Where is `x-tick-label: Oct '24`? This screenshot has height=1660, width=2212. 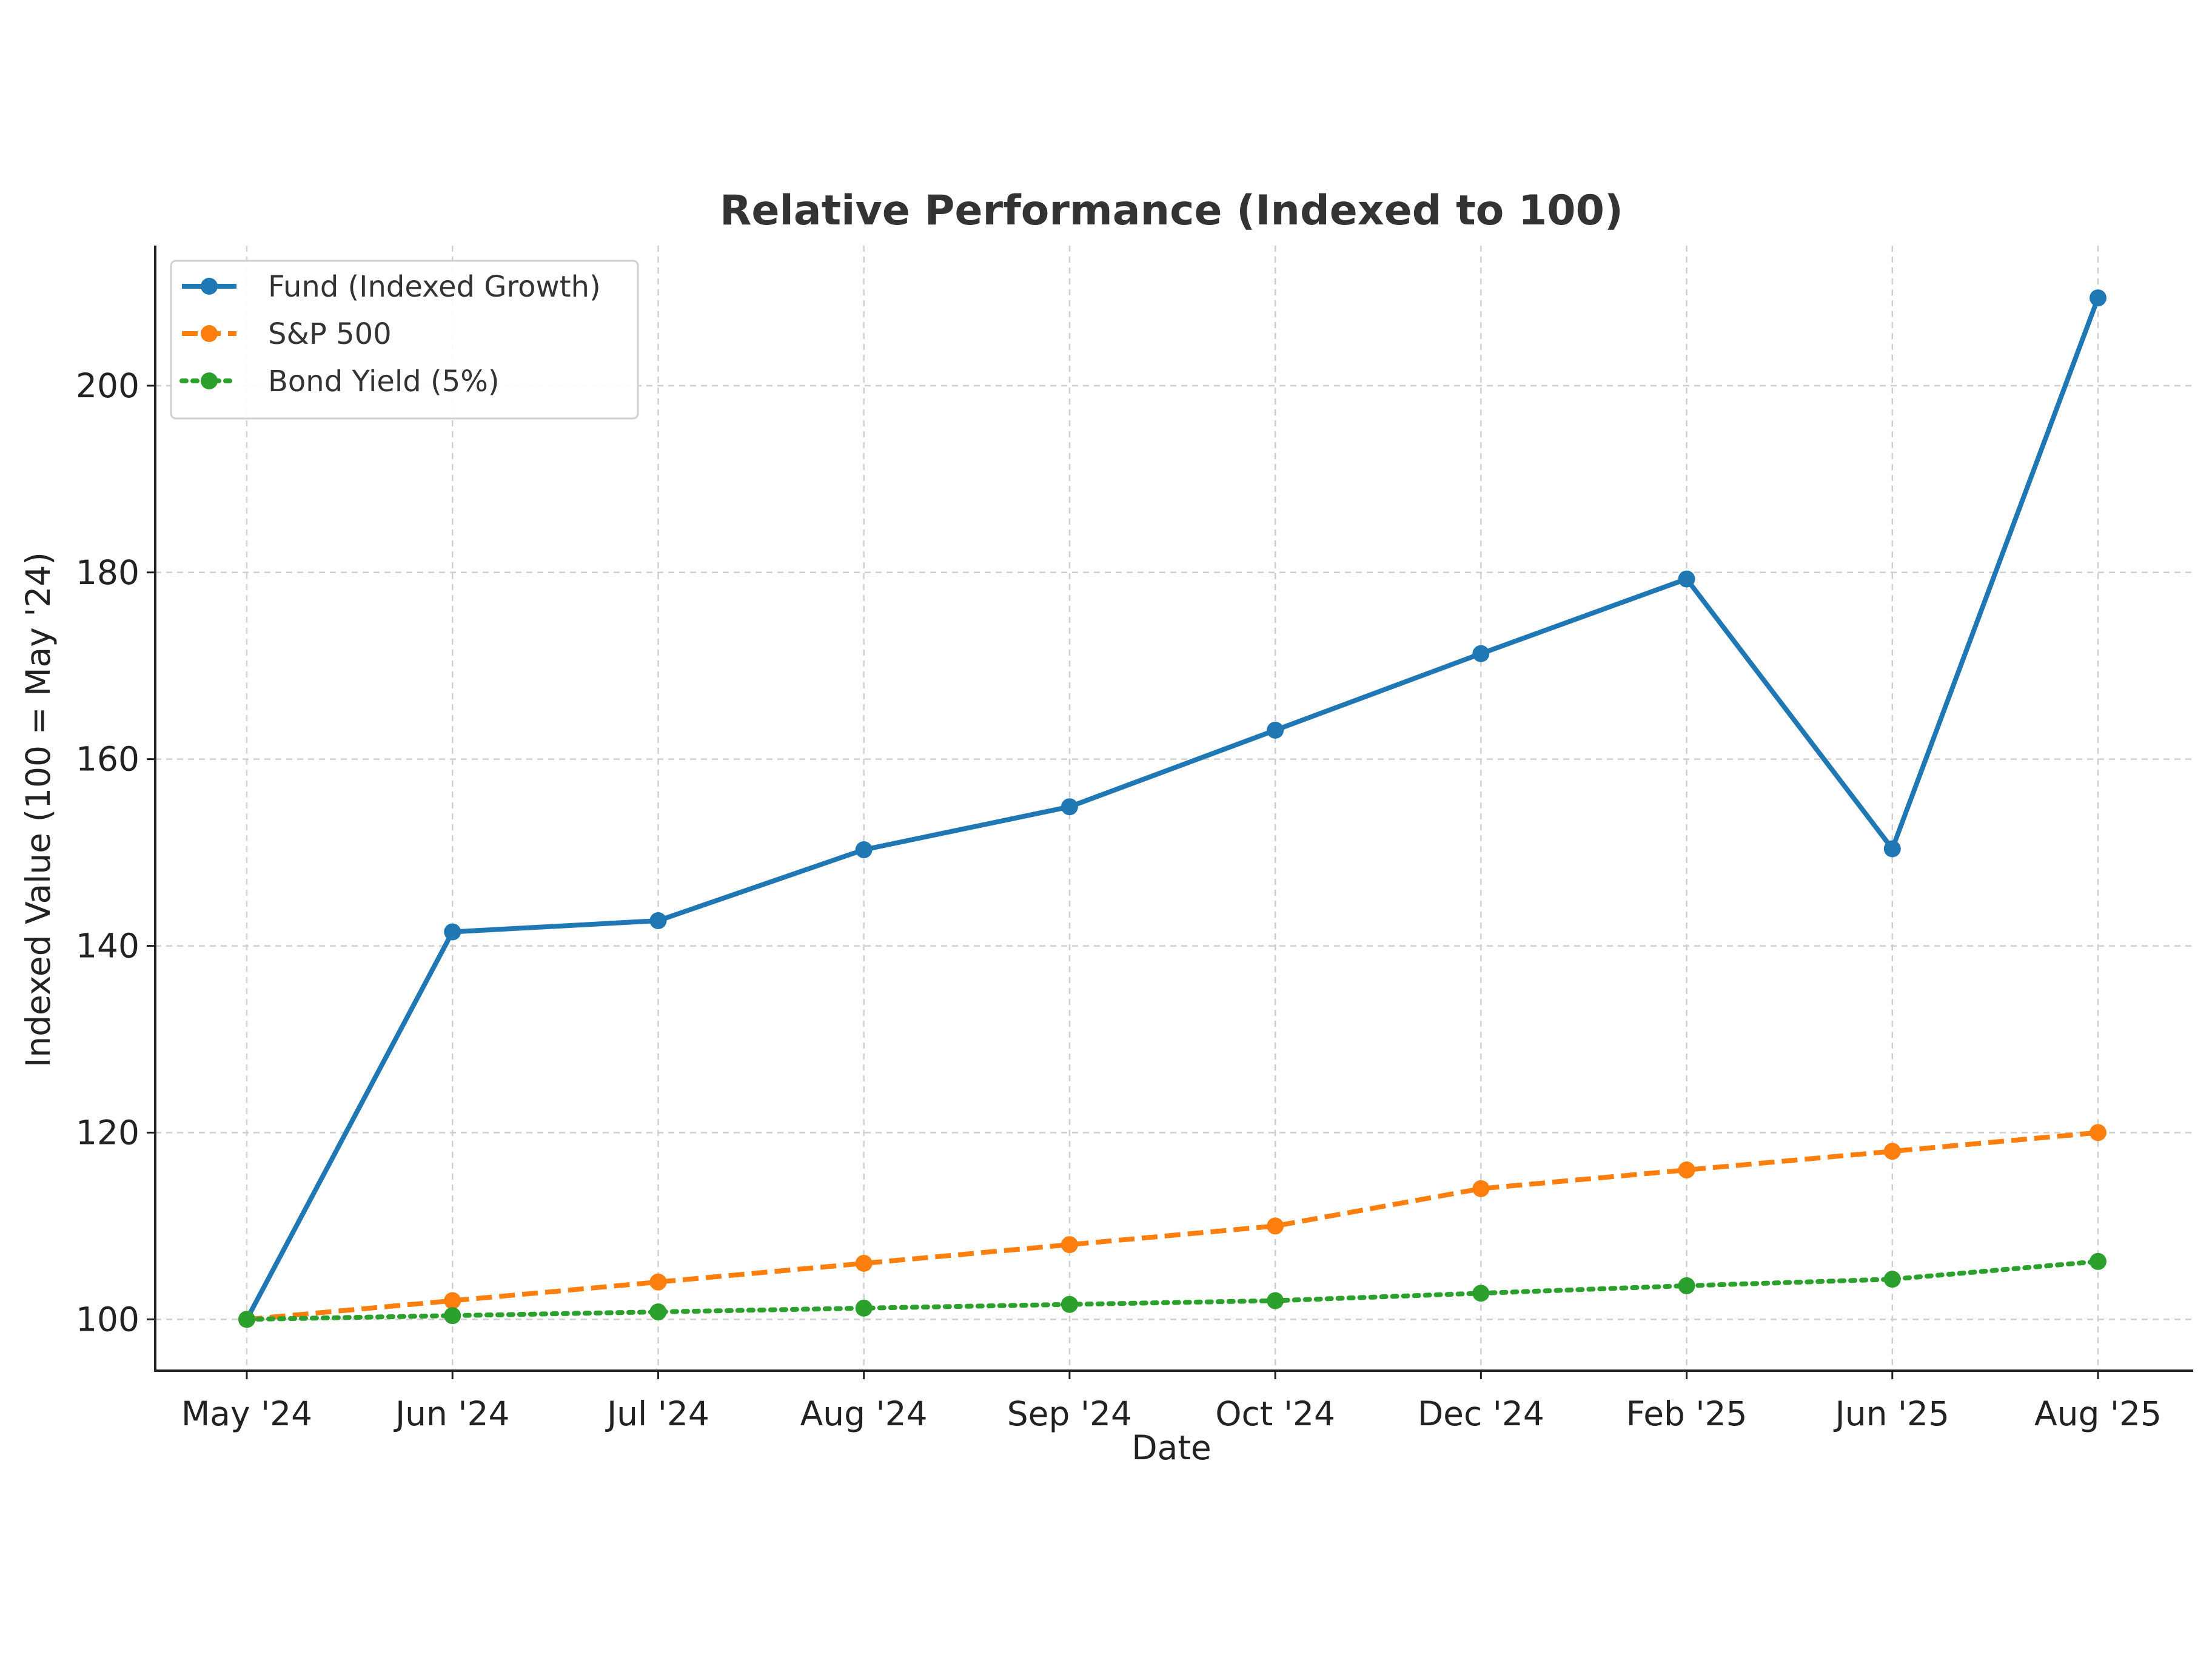 x-tick-label: Oct '24 is located at coordinates (1275, 1413).